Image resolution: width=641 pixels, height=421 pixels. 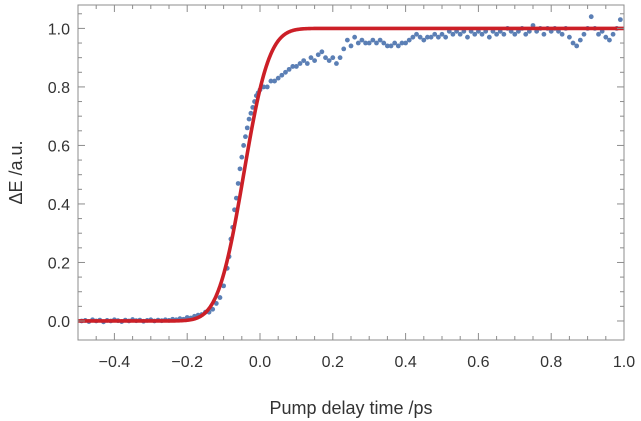 What do you see at coordinates (59, 88) in the screenshot?
I see `y-tick-label: 0.8` at bounding box center [59, 88].